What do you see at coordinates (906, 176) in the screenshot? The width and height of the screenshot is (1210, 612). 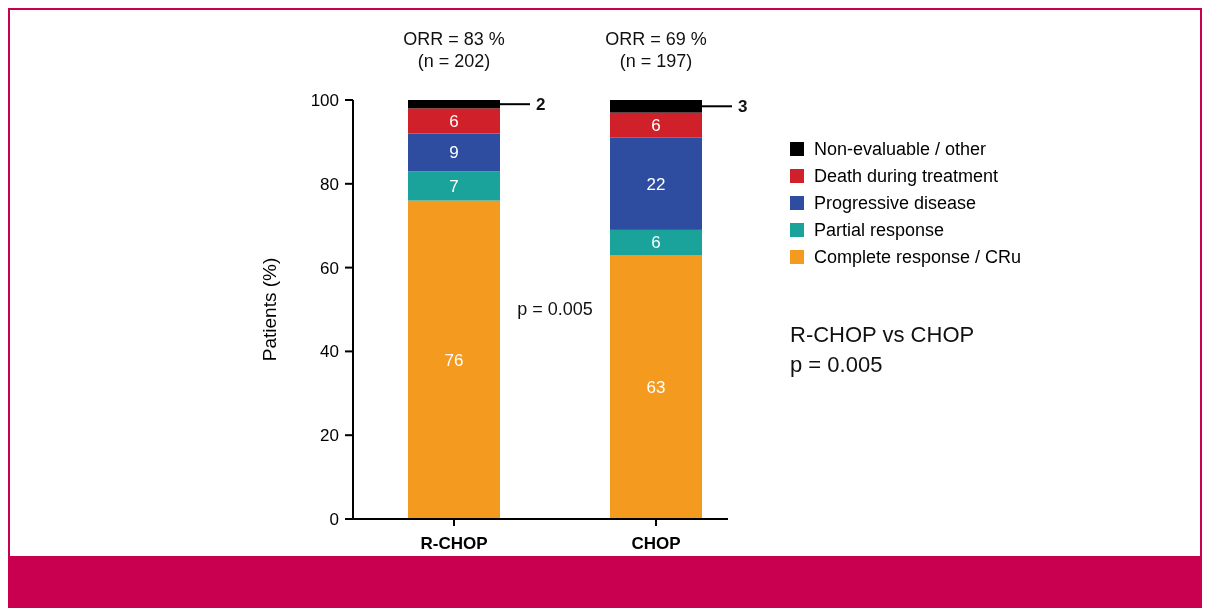 I see `legend-label: Death during treatment` at bounding box center [906, 176].